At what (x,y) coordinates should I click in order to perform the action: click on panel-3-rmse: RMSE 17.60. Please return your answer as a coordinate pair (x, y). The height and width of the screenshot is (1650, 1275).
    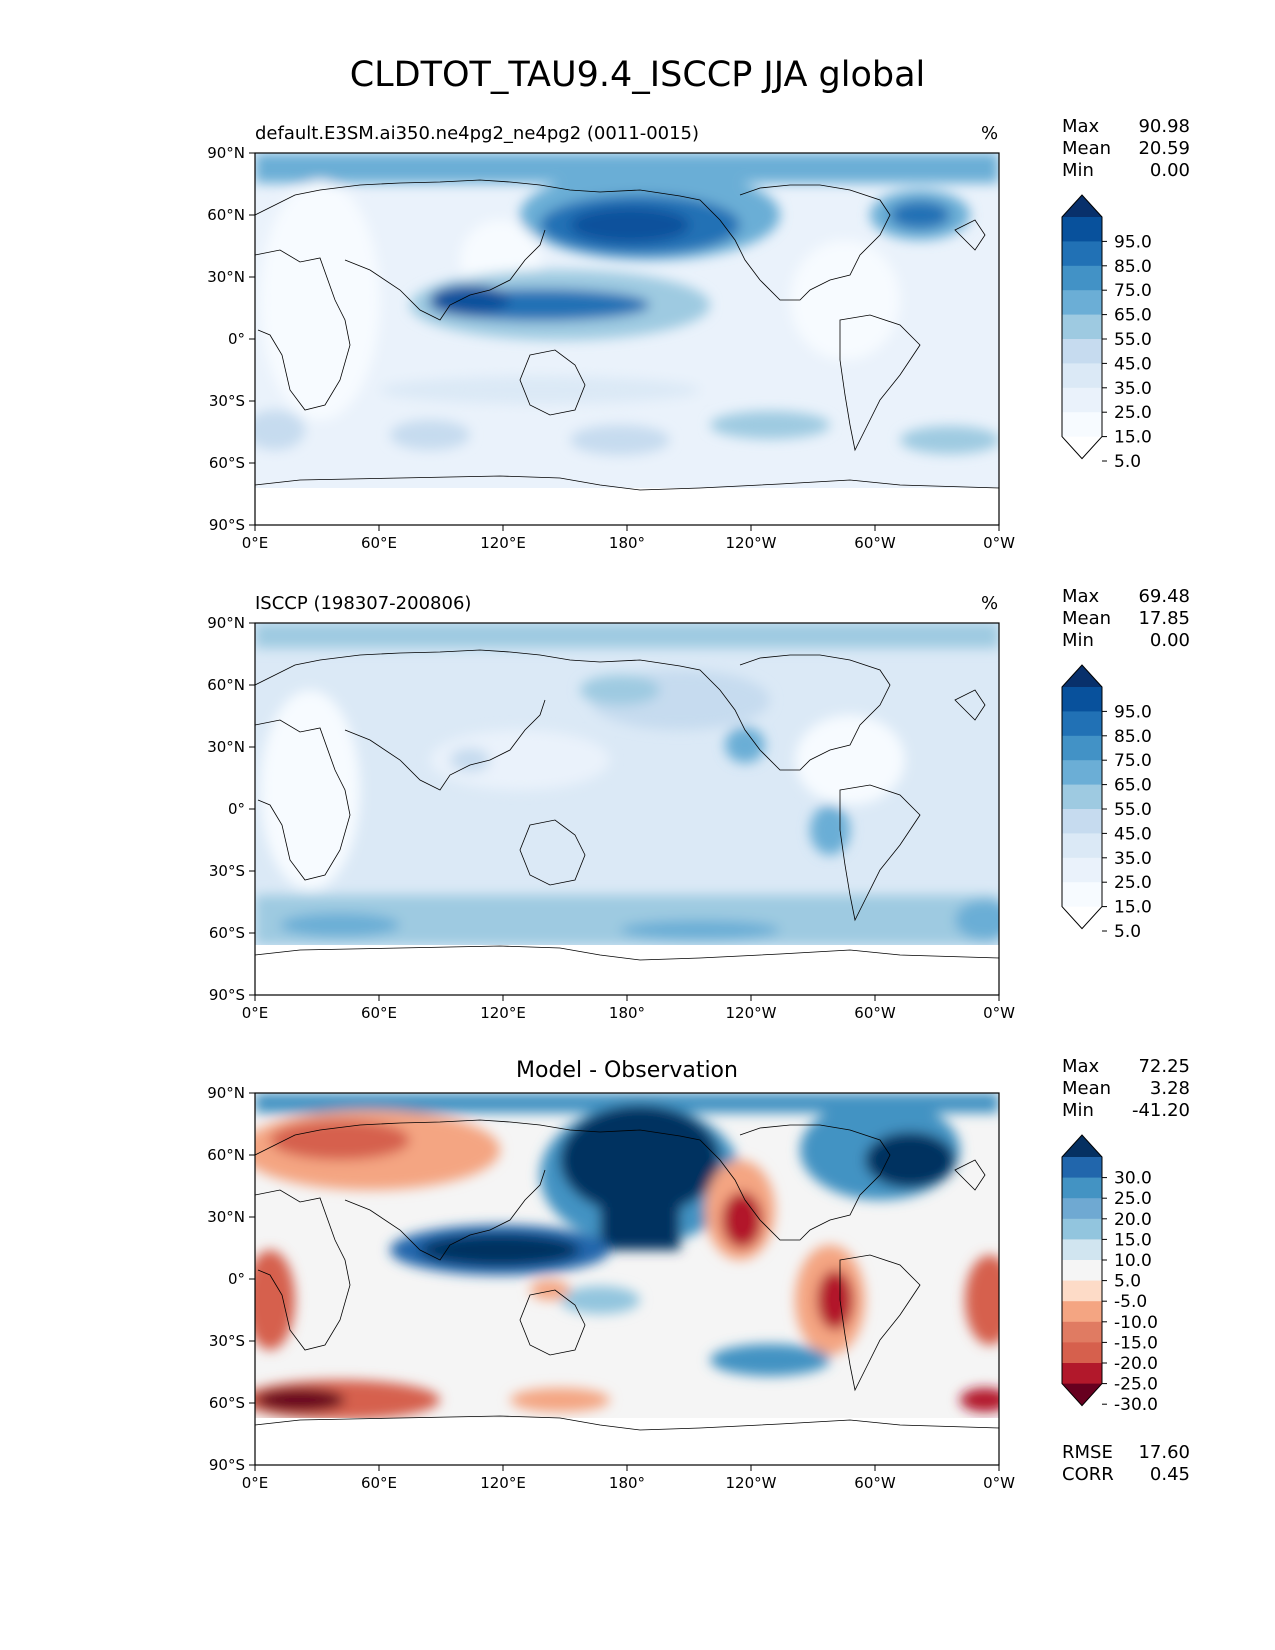
    Looking at the image, I should click on (1126, 1452).